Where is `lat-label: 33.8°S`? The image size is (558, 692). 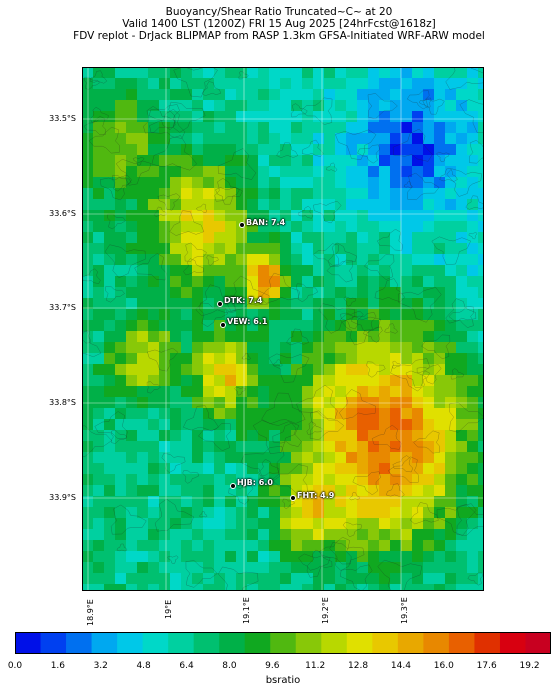 lat-label: 33.8°S is located at coordinates (62, 402).